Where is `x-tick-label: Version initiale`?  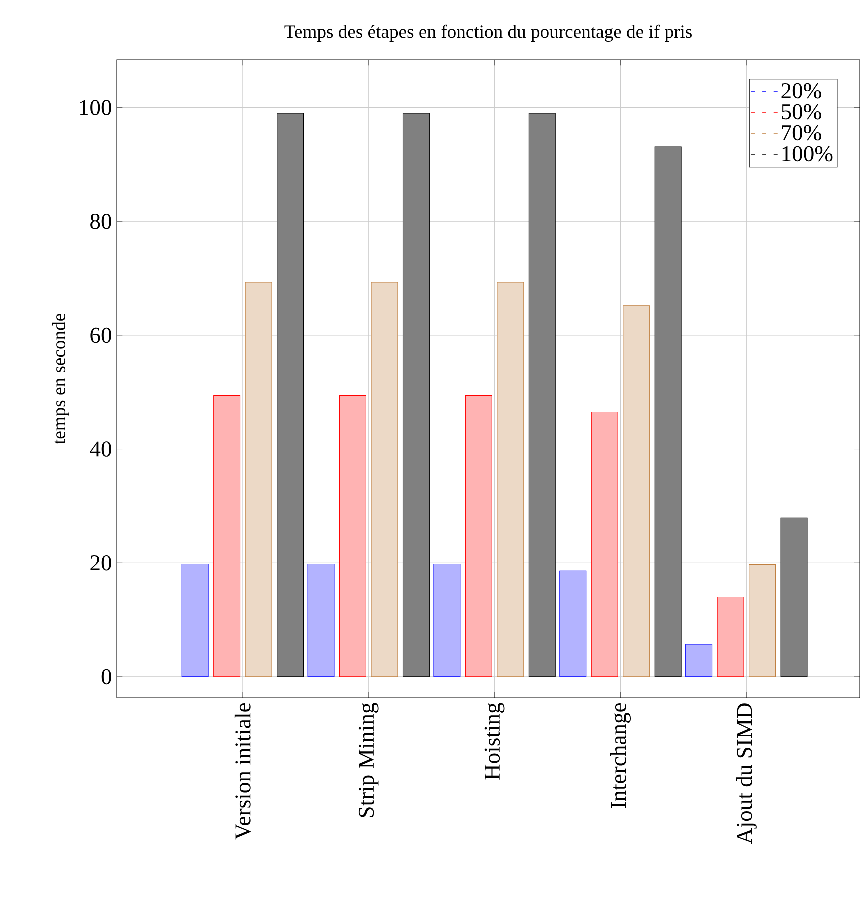
x-tick-label: Version initiale is located at coordinates (242, 771).